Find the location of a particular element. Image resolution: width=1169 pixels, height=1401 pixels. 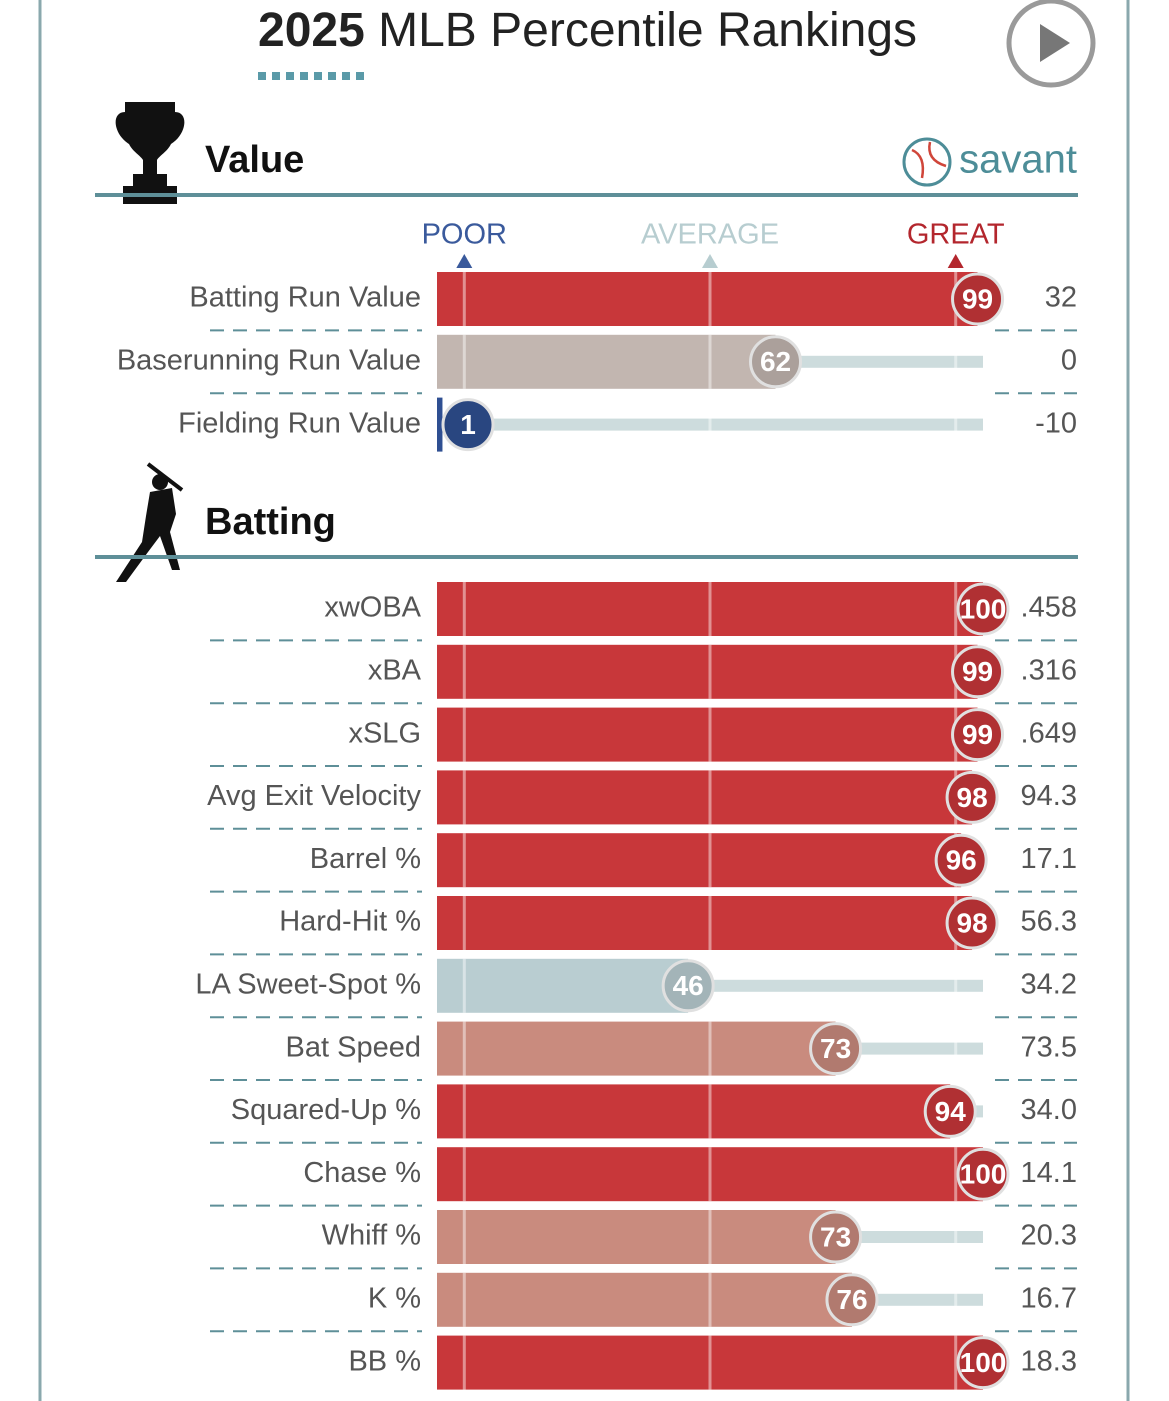

metric-label: Squared-Up % is located at coordinates (326, 1110).